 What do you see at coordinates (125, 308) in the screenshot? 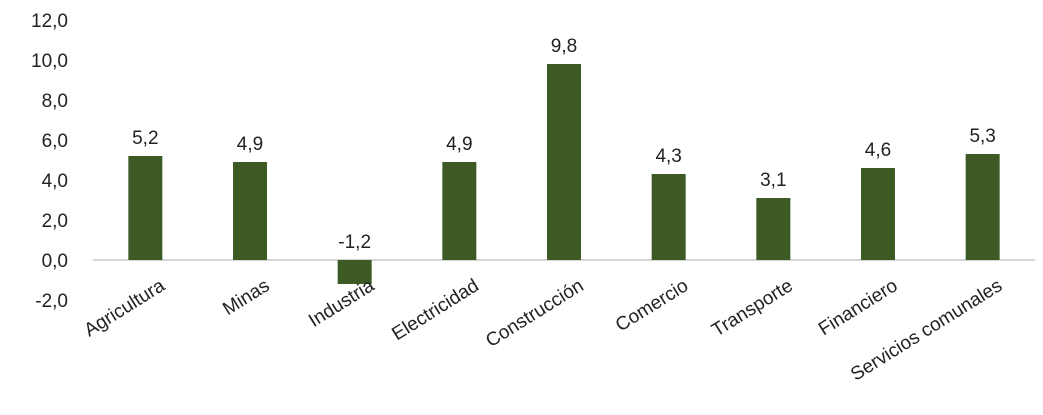
I see `category-label: Agricultura` at bounding box center [125, 308].